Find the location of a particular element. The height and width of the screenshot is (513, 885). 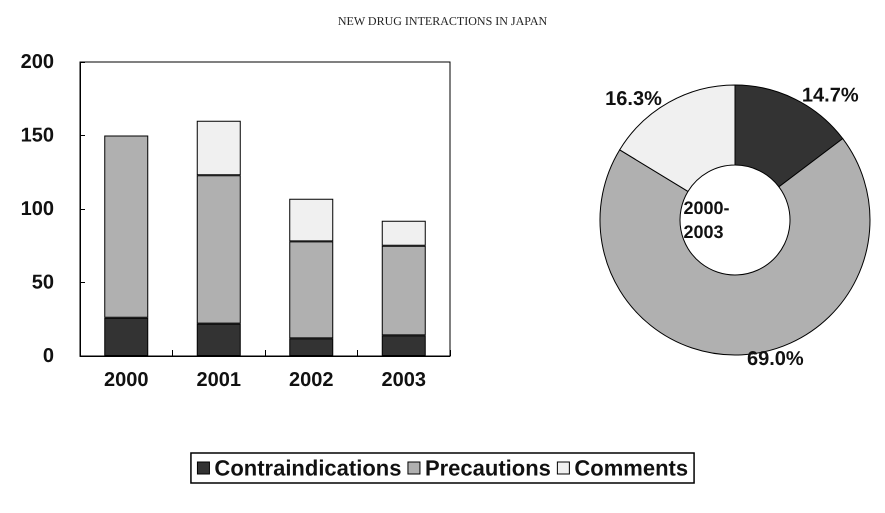

data-label: 16.3% is located at coordinates (633, 99).